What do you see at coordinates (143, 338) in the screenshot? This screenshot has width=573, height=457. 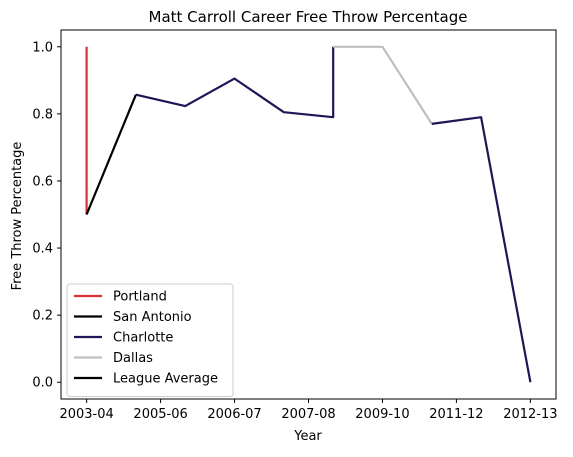 I see `legend-label: Charlotte` at bounding box center [143, 338].